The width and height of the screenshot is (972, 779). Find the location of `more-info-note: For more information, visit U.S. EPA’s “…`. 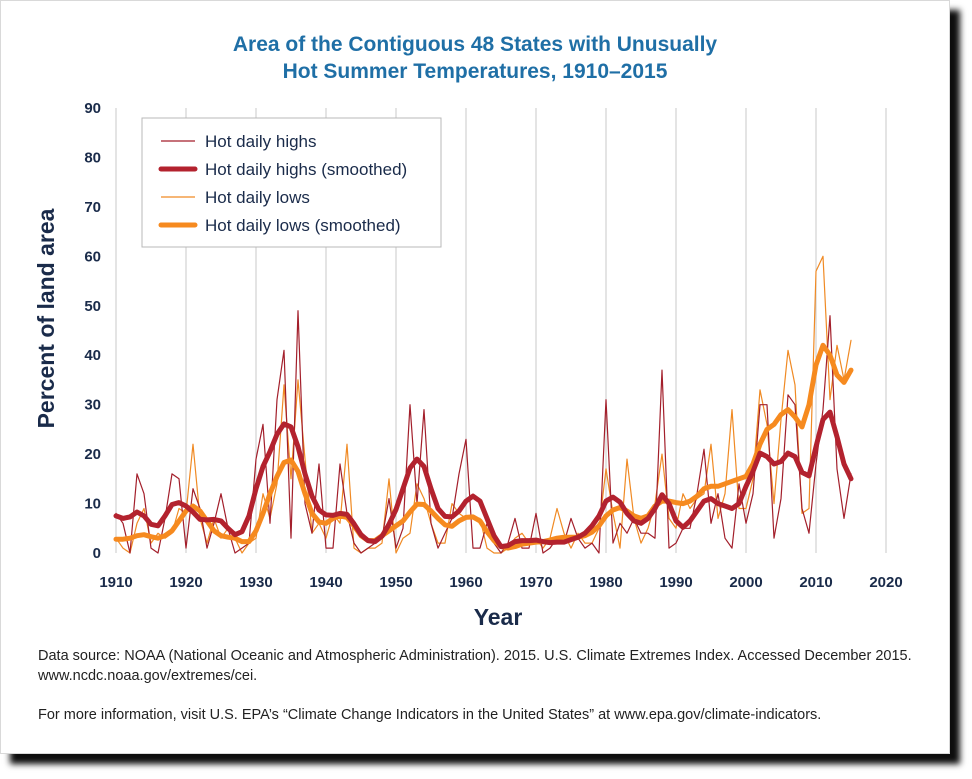

more-info-note: For more information, visit U.S. EPA’s “… is located at coordinates (430, 715).